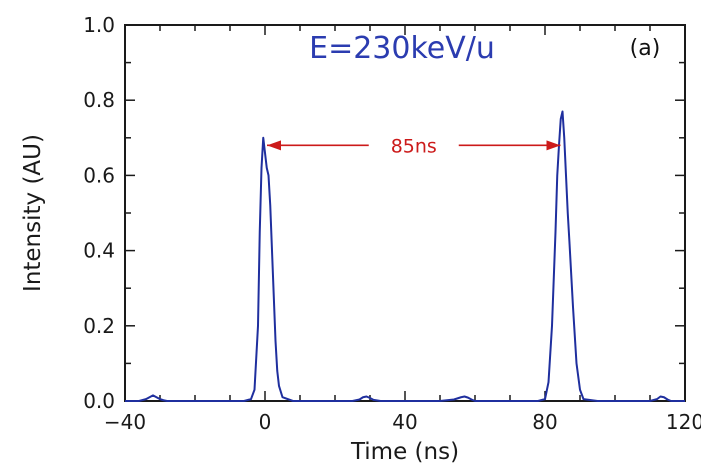 Image resolution: width=701 pixels, height=465 pixels. What do you see at coordinates (99, 175) in the screenshot?
I see `y-tick-label: 0.6` at bounding box center [99, 175].